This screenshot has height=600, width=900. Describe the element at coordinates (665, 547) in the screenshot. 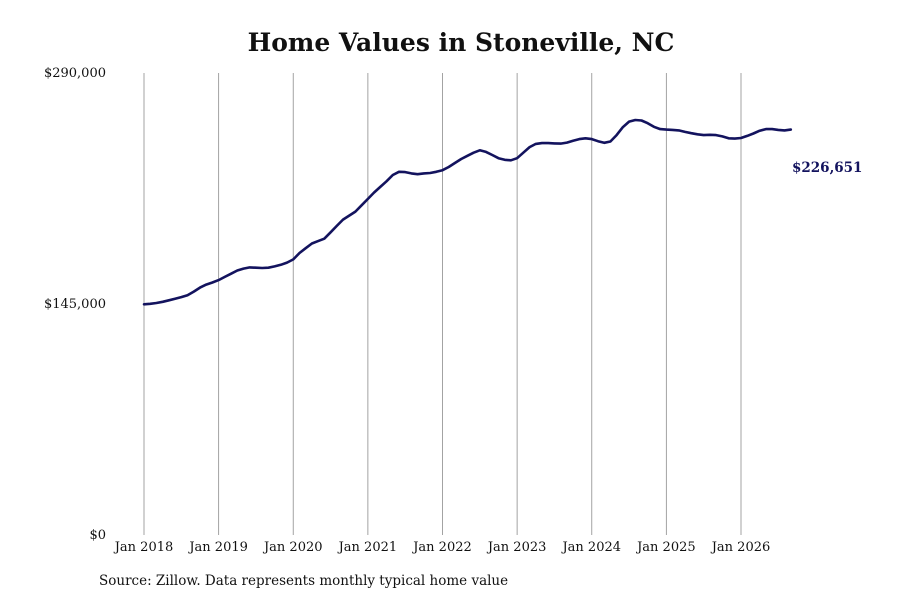

I see `x-tick-label: Jan 2025` at that location.